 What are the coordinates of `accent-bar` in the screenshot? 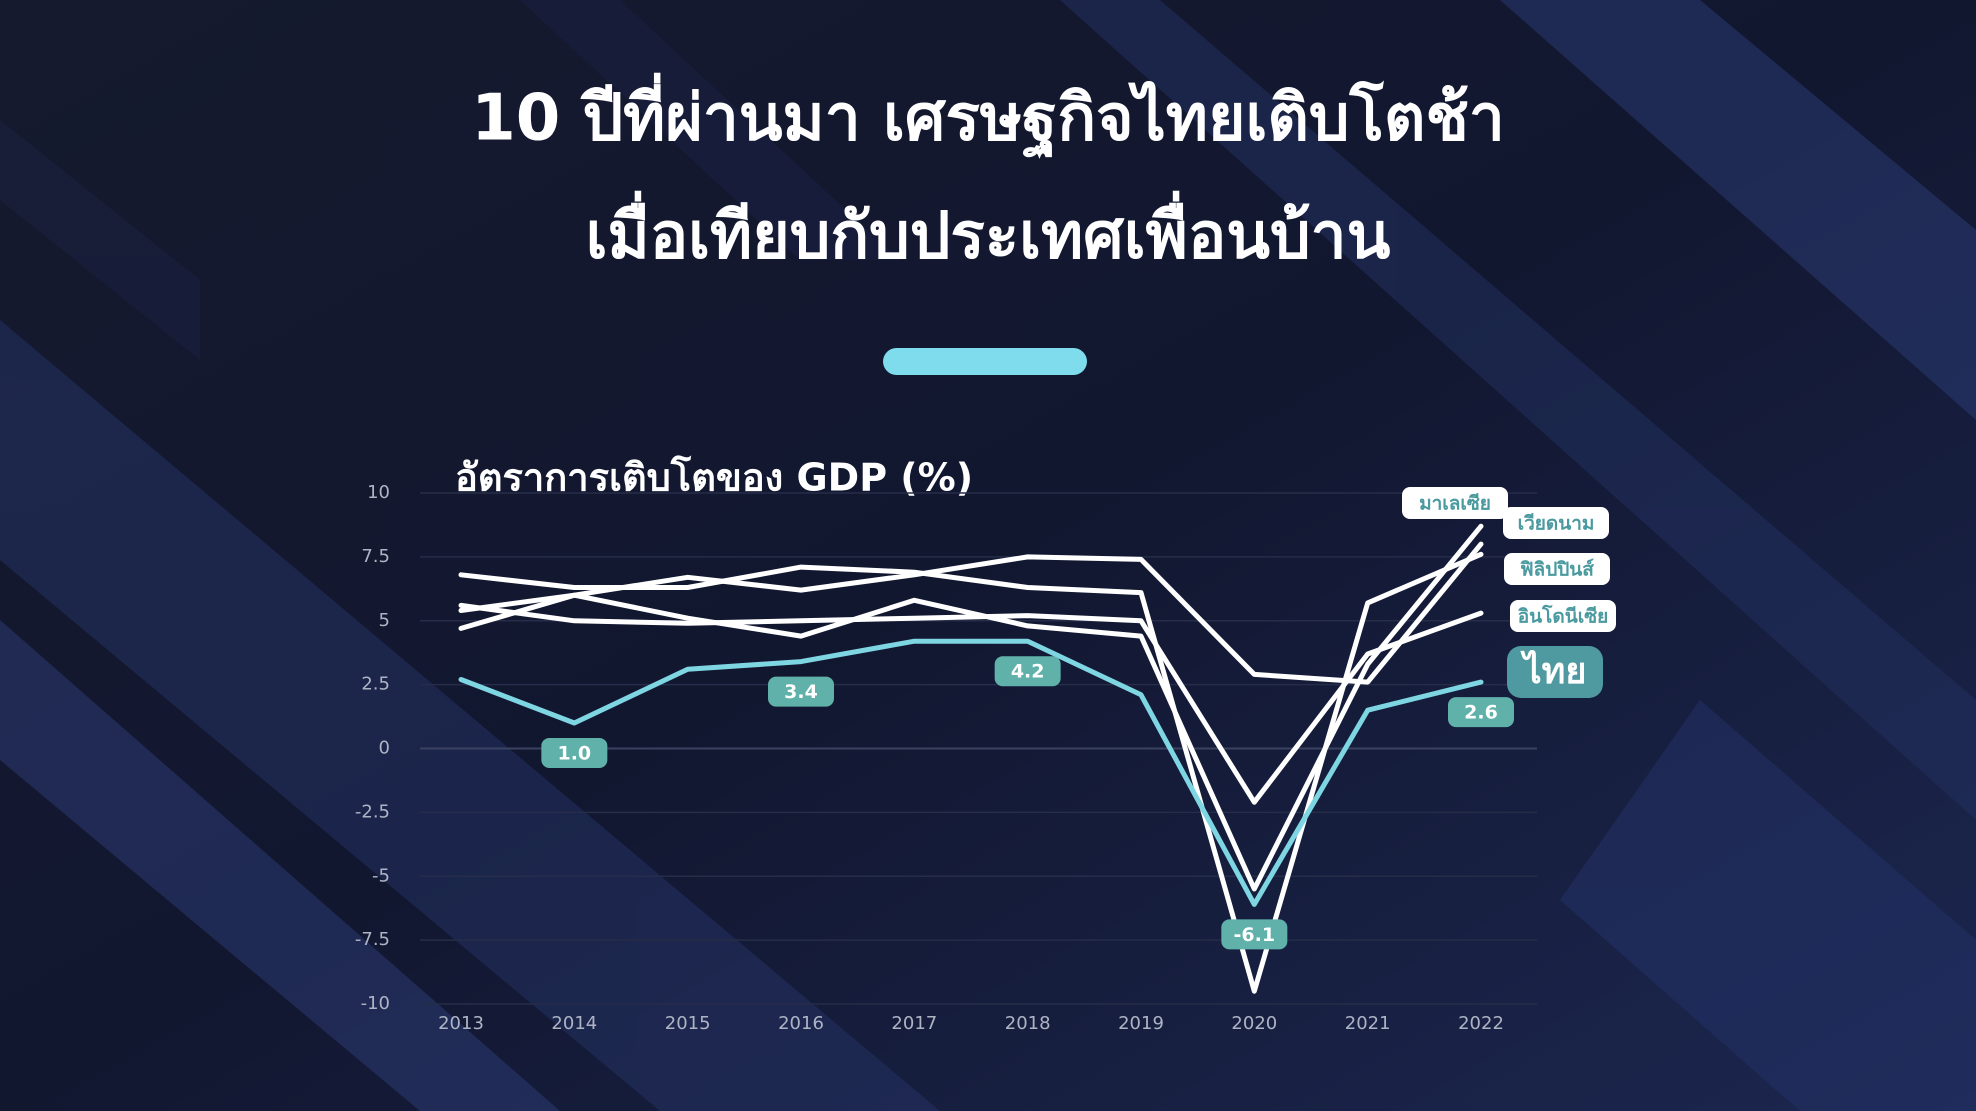 It's located at (985, 361).